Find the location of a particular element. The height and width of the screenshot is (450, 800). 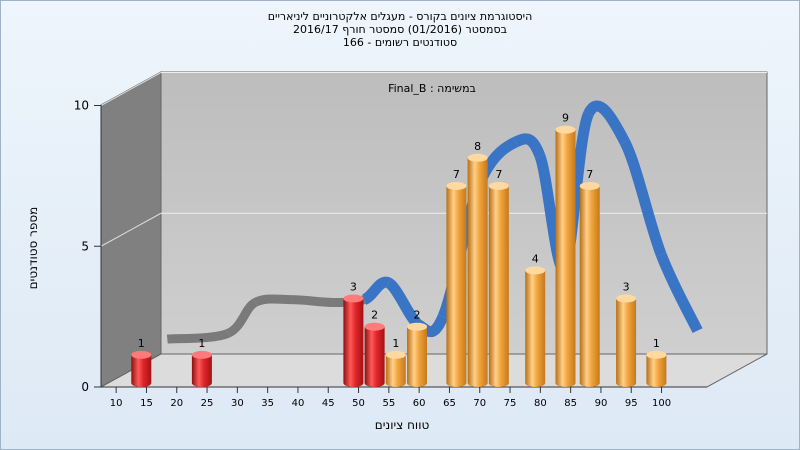

x-tick-label: 90 is located at coordinates (601, 403).